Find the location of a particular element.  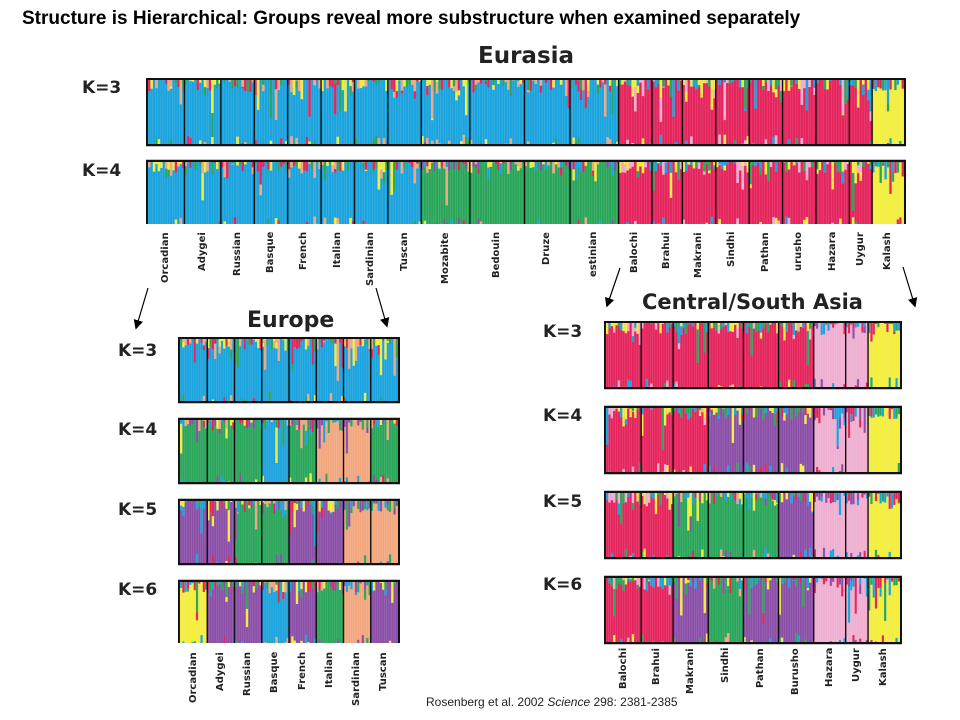

population-label-druze: Druze is located at coordinates (547, 248).